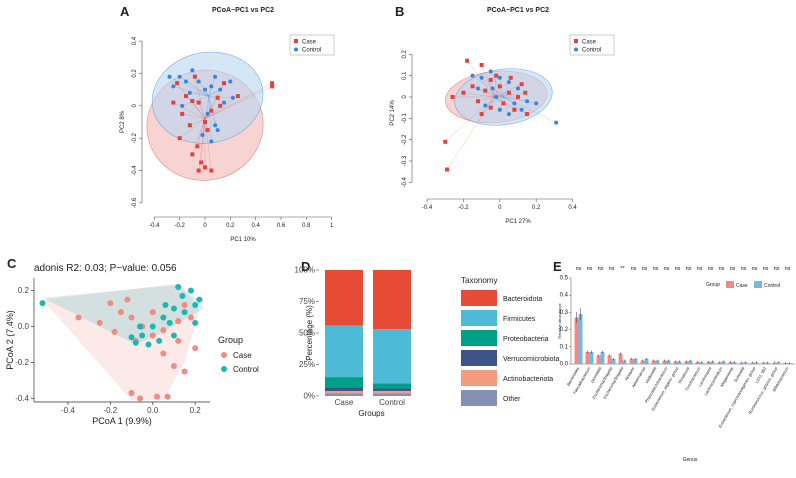 Image resolution: width=796 pixels, height=478 pixels. What do you see at coordinates (305, 270) in the screenshot?
I see `y-tick-label-D: 100%` at bounding box center [305, 270].